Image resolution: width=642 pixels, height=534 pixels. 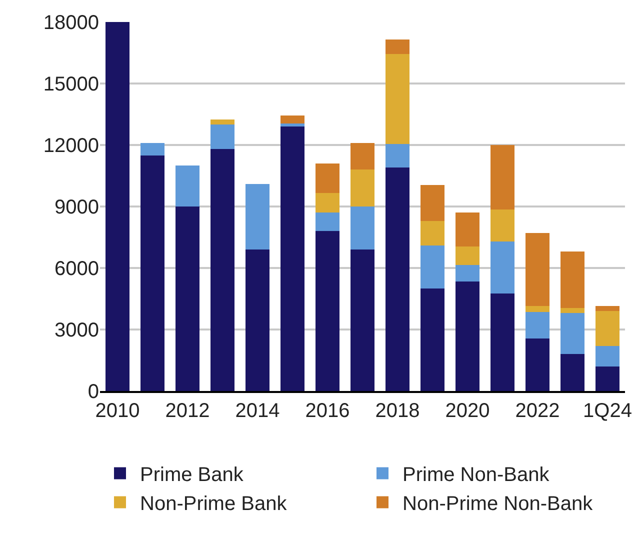 I want to click on y-tick-label: 3000, so click(x=76, y=331).